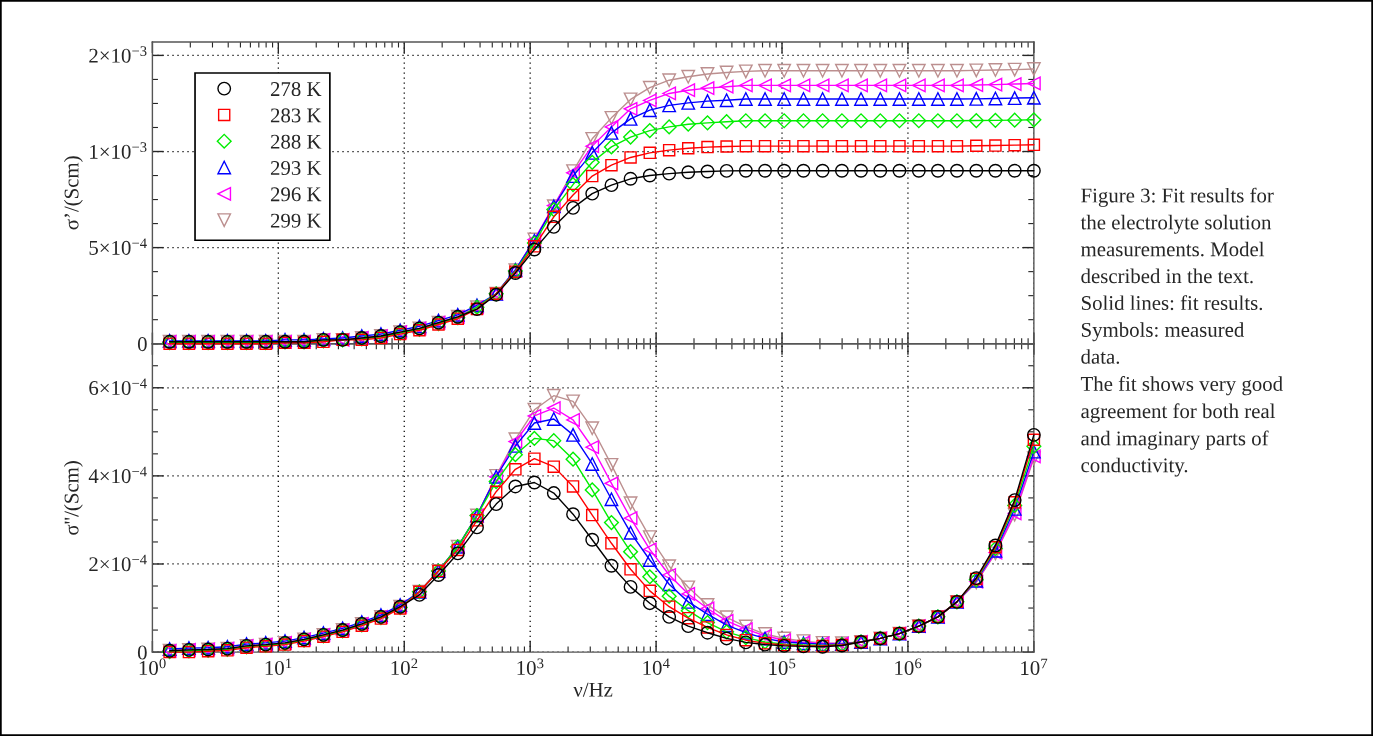 Image resolution: width=1373 pixels, height=736 pixels. I want to click on text: Figure 3: Fit results for the electrolyte solution measurements. Model described in the text. Solid lines: fit results. Symbols: measured data. The fit shows very good agreement for both real and imaginary parts of conductivity., so click(1181, 332).